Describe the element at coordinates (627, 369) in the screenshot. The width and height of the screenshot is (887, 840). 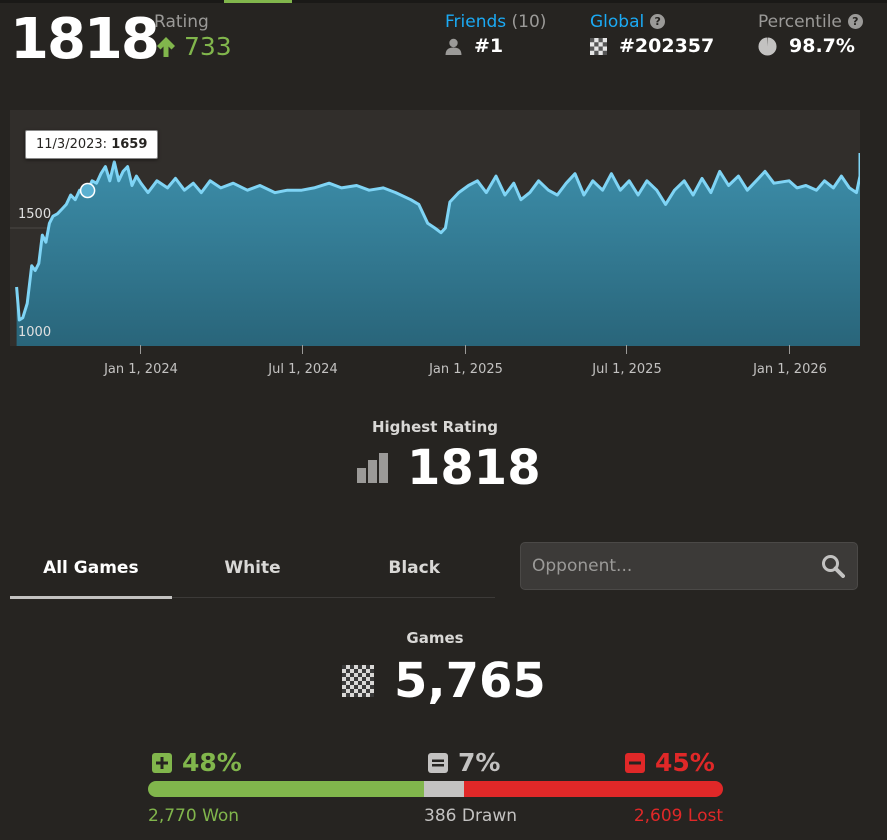
I see `x-tick-label: Jul 1, 2025` at that location.